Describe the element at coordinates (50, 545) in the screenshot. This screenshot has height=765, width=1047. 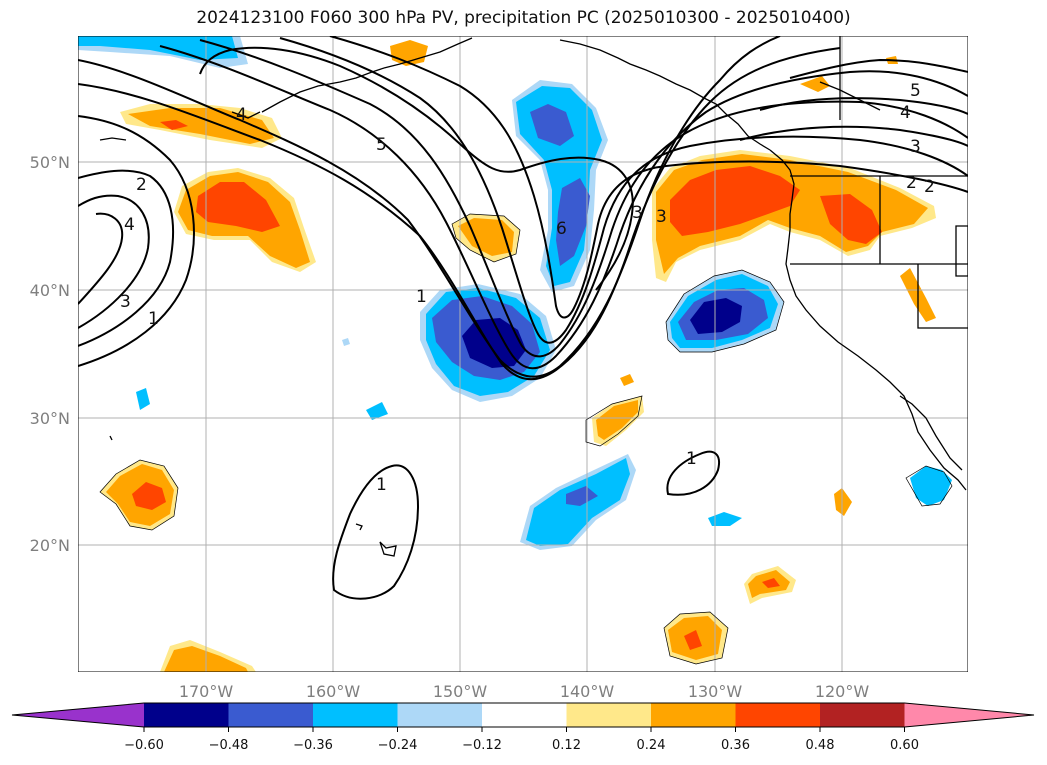
I see `lat-tick: 20°N` at that location.